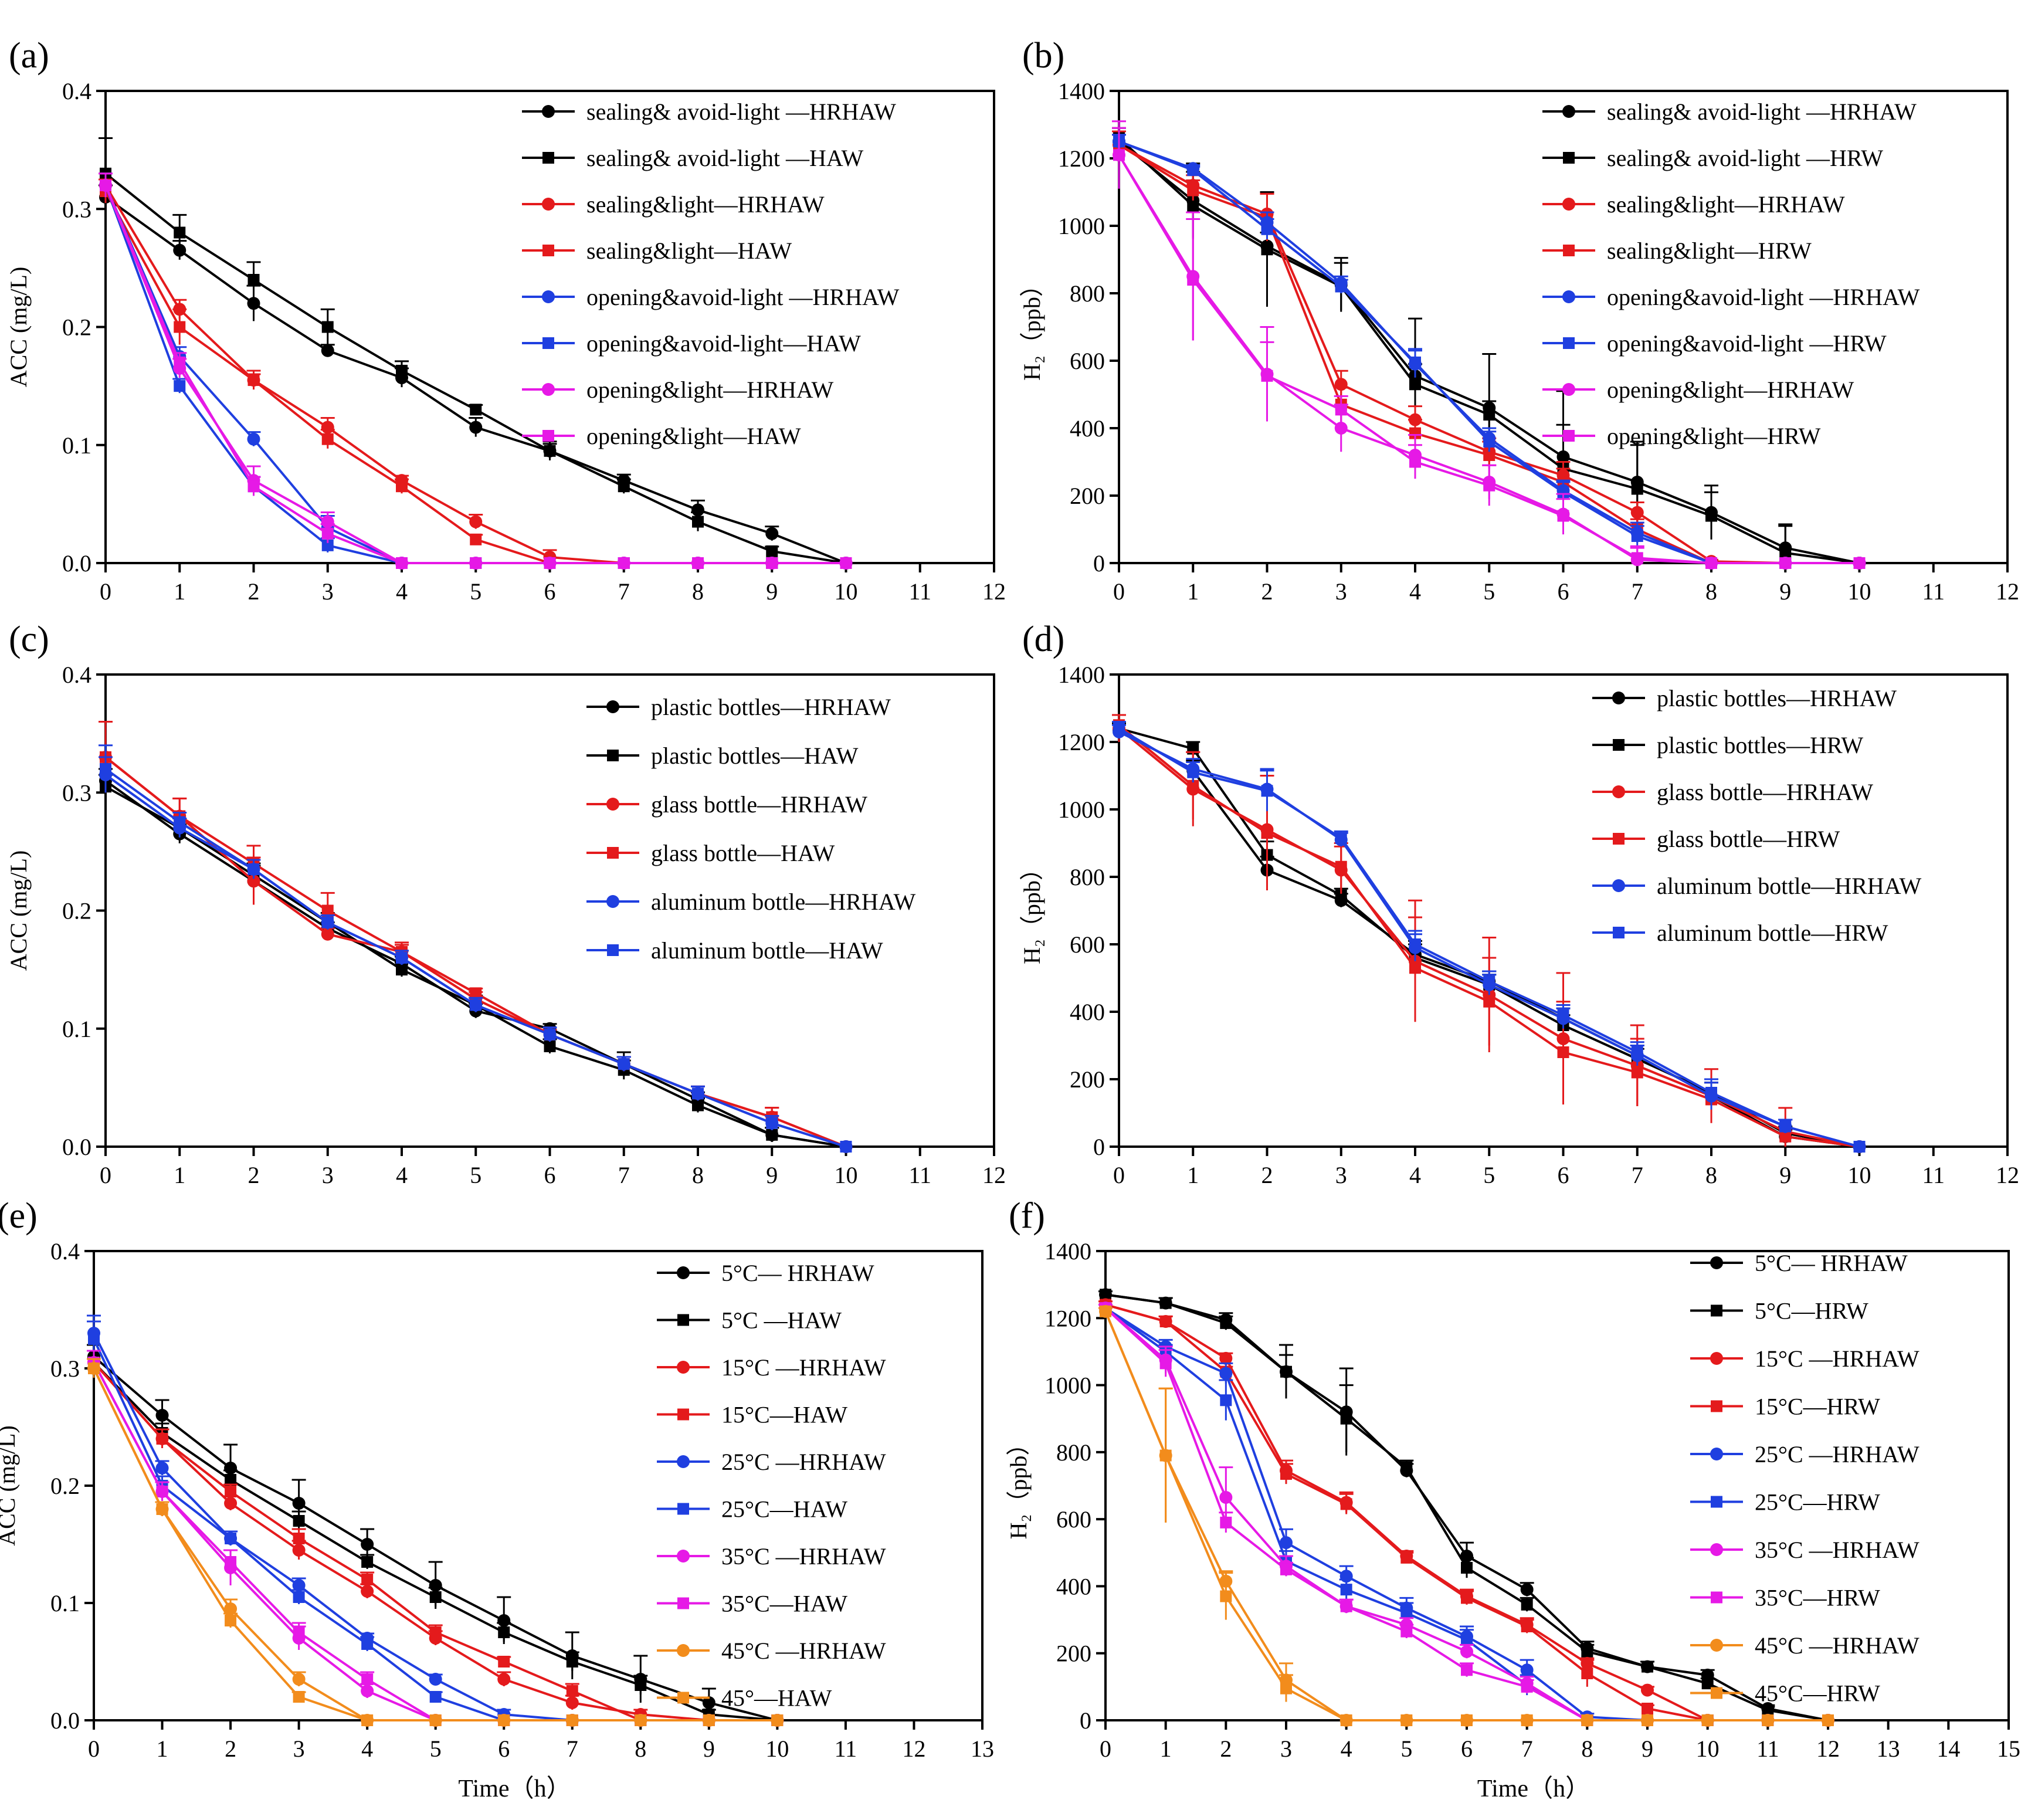 The height and width of the screenshot is (1820, 2028). I want to click on x-tick-label: 13, so click(1888, 1749).